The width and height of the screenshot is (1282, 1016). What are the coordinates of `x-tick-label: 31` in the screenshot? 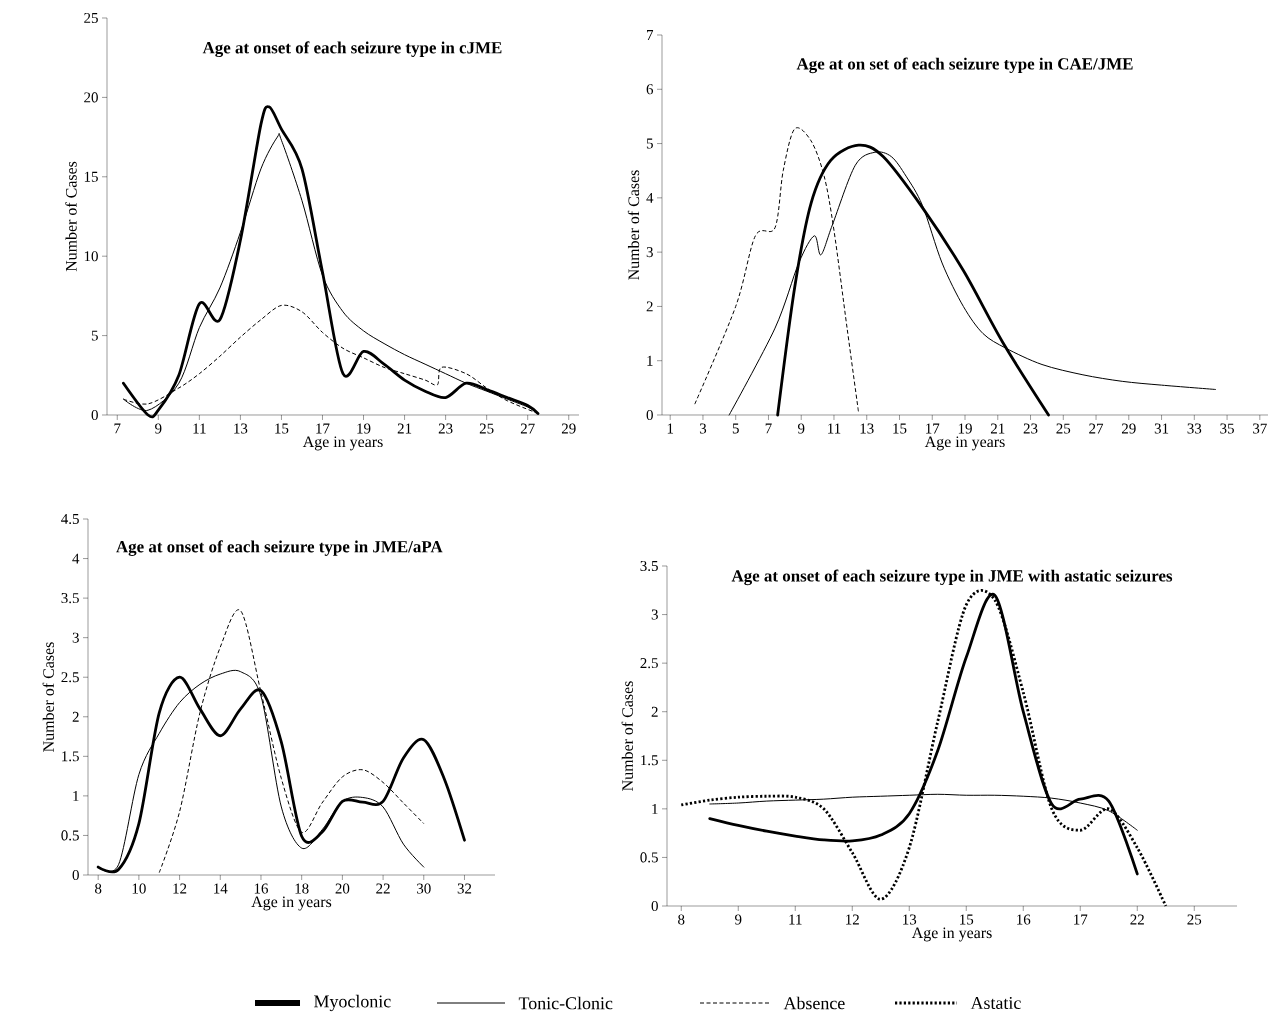 It's located at (1161, 428).